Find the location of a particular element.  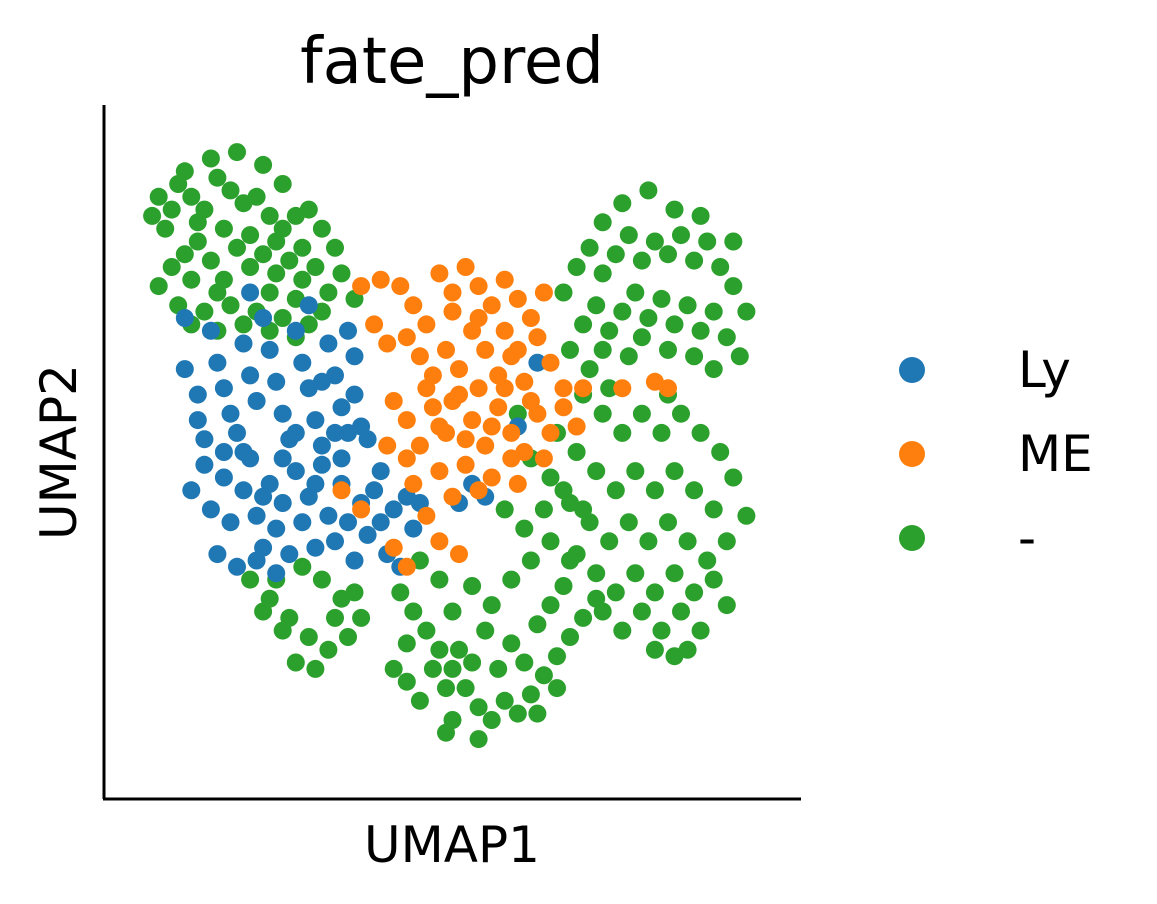

x-axis-label: UMAP1 is located at coordinates (452, 845).